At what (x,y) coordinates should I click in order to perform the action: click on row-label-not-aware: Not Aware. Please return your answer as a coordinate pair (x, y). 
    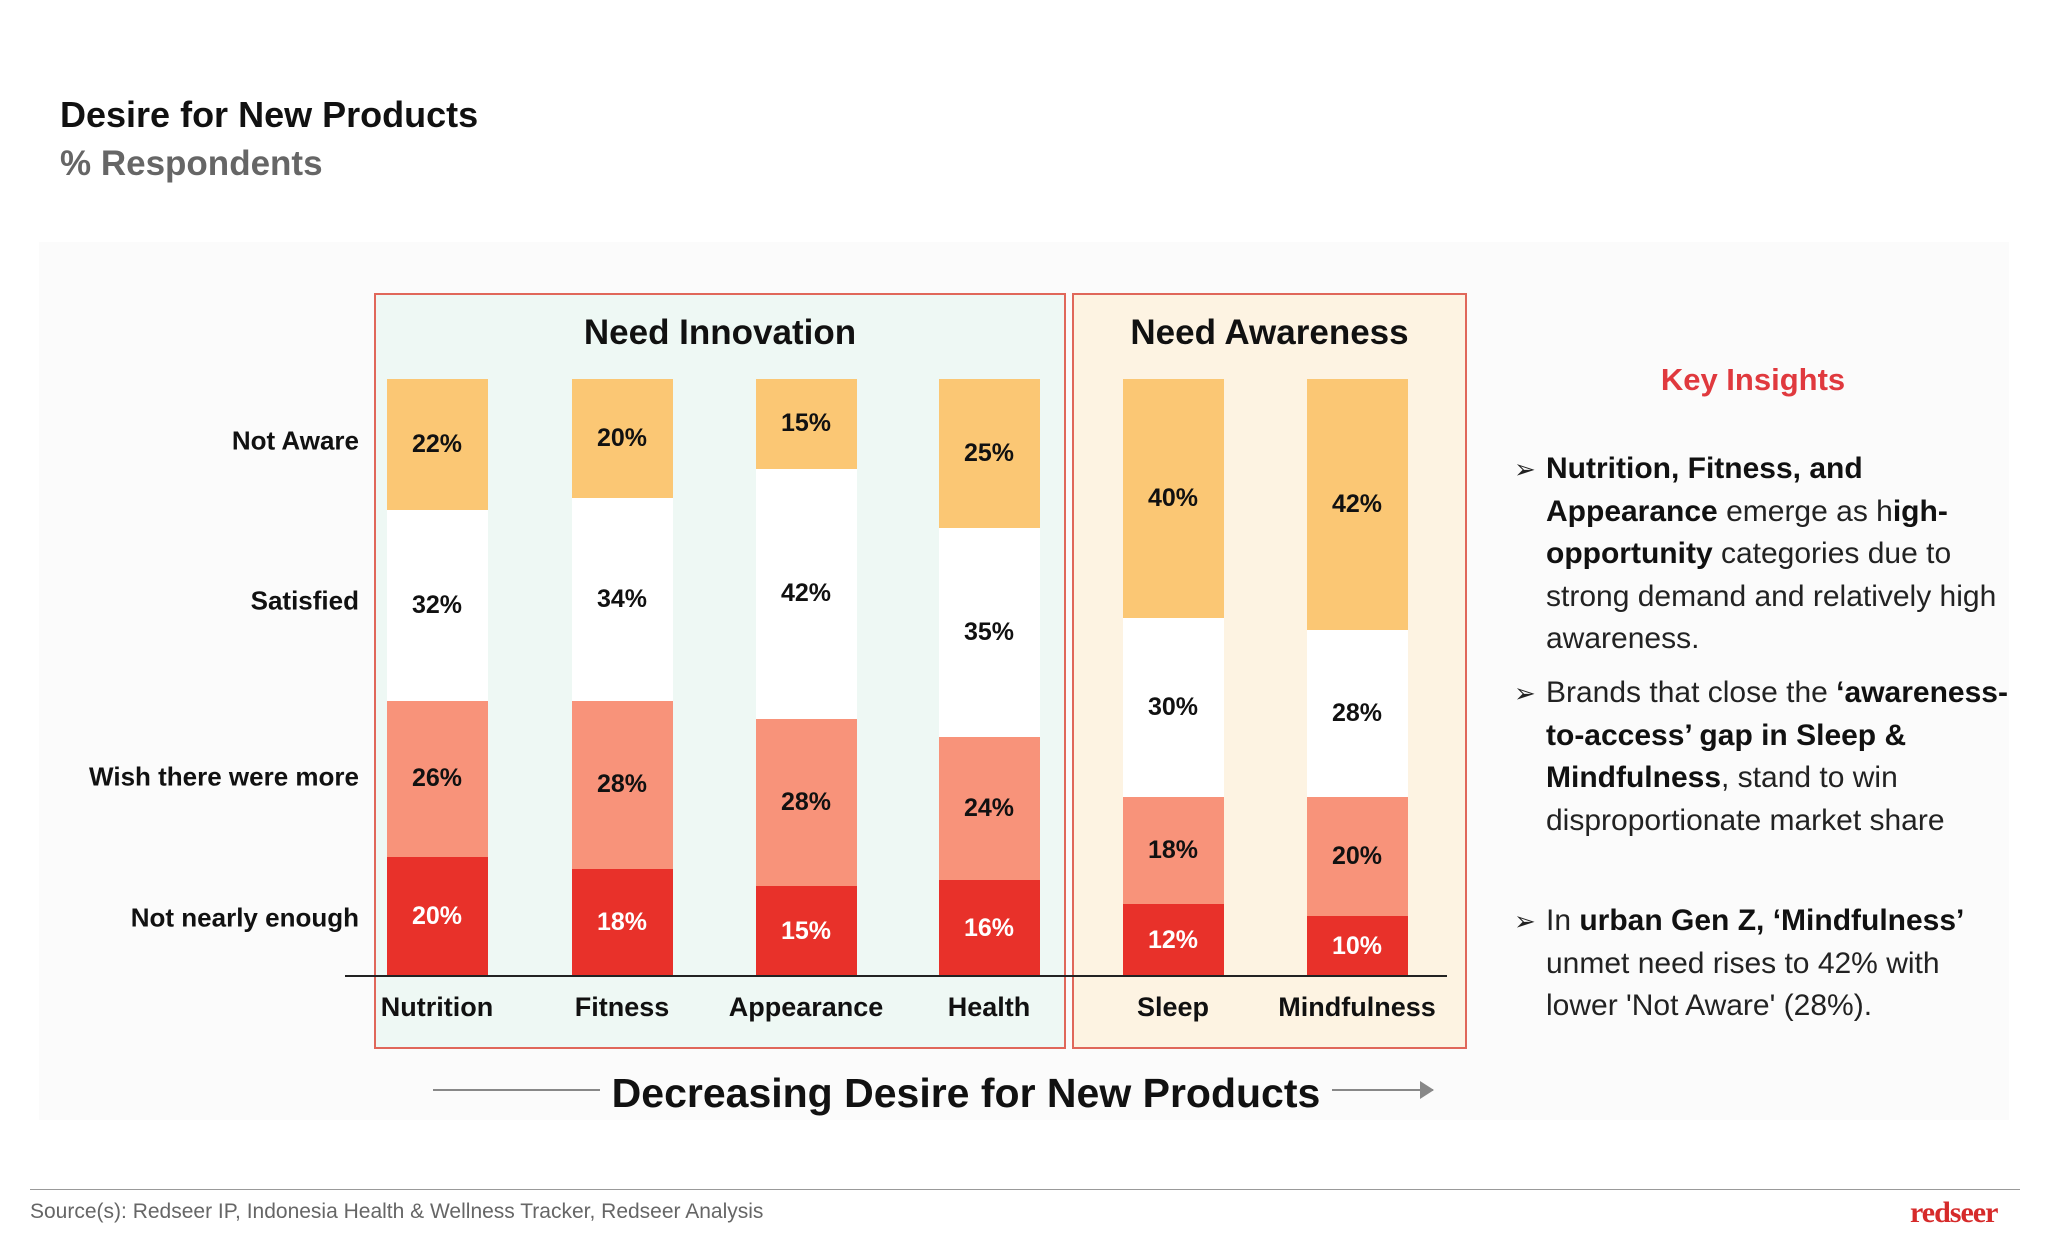
    Looking at the image, I should click on (295, 440).